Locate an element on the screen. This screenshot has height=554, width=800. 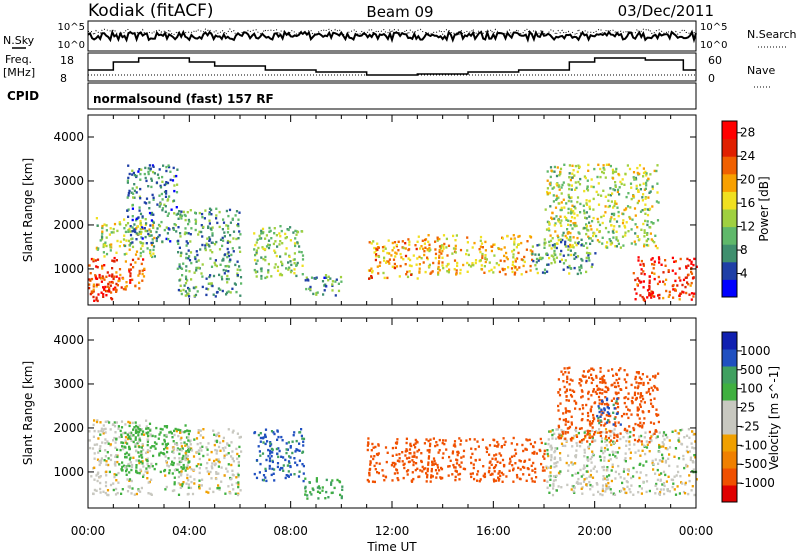
velocity-colorbar-tick-label: 25 is located at coordinates (747, 408).